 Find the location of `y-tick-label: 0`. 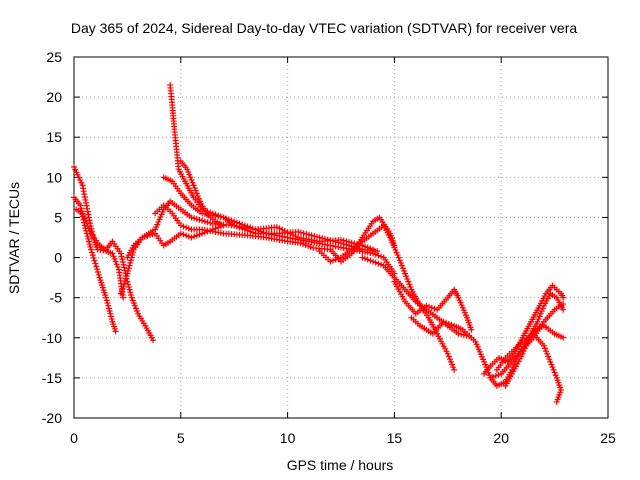

y-tick-label: 0 is located at coordinates (58, 258).